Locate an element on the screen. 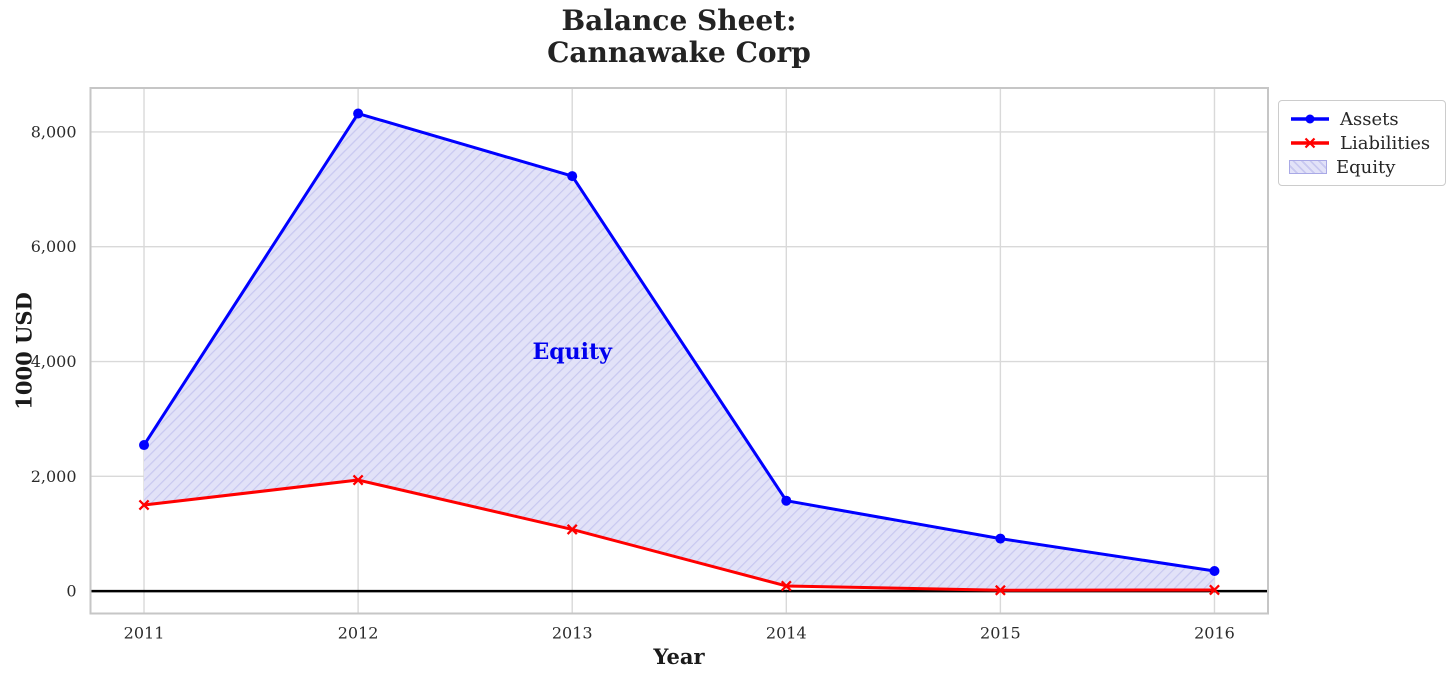  y-tick-label: 4,000 is located at coordinates (54, 361).